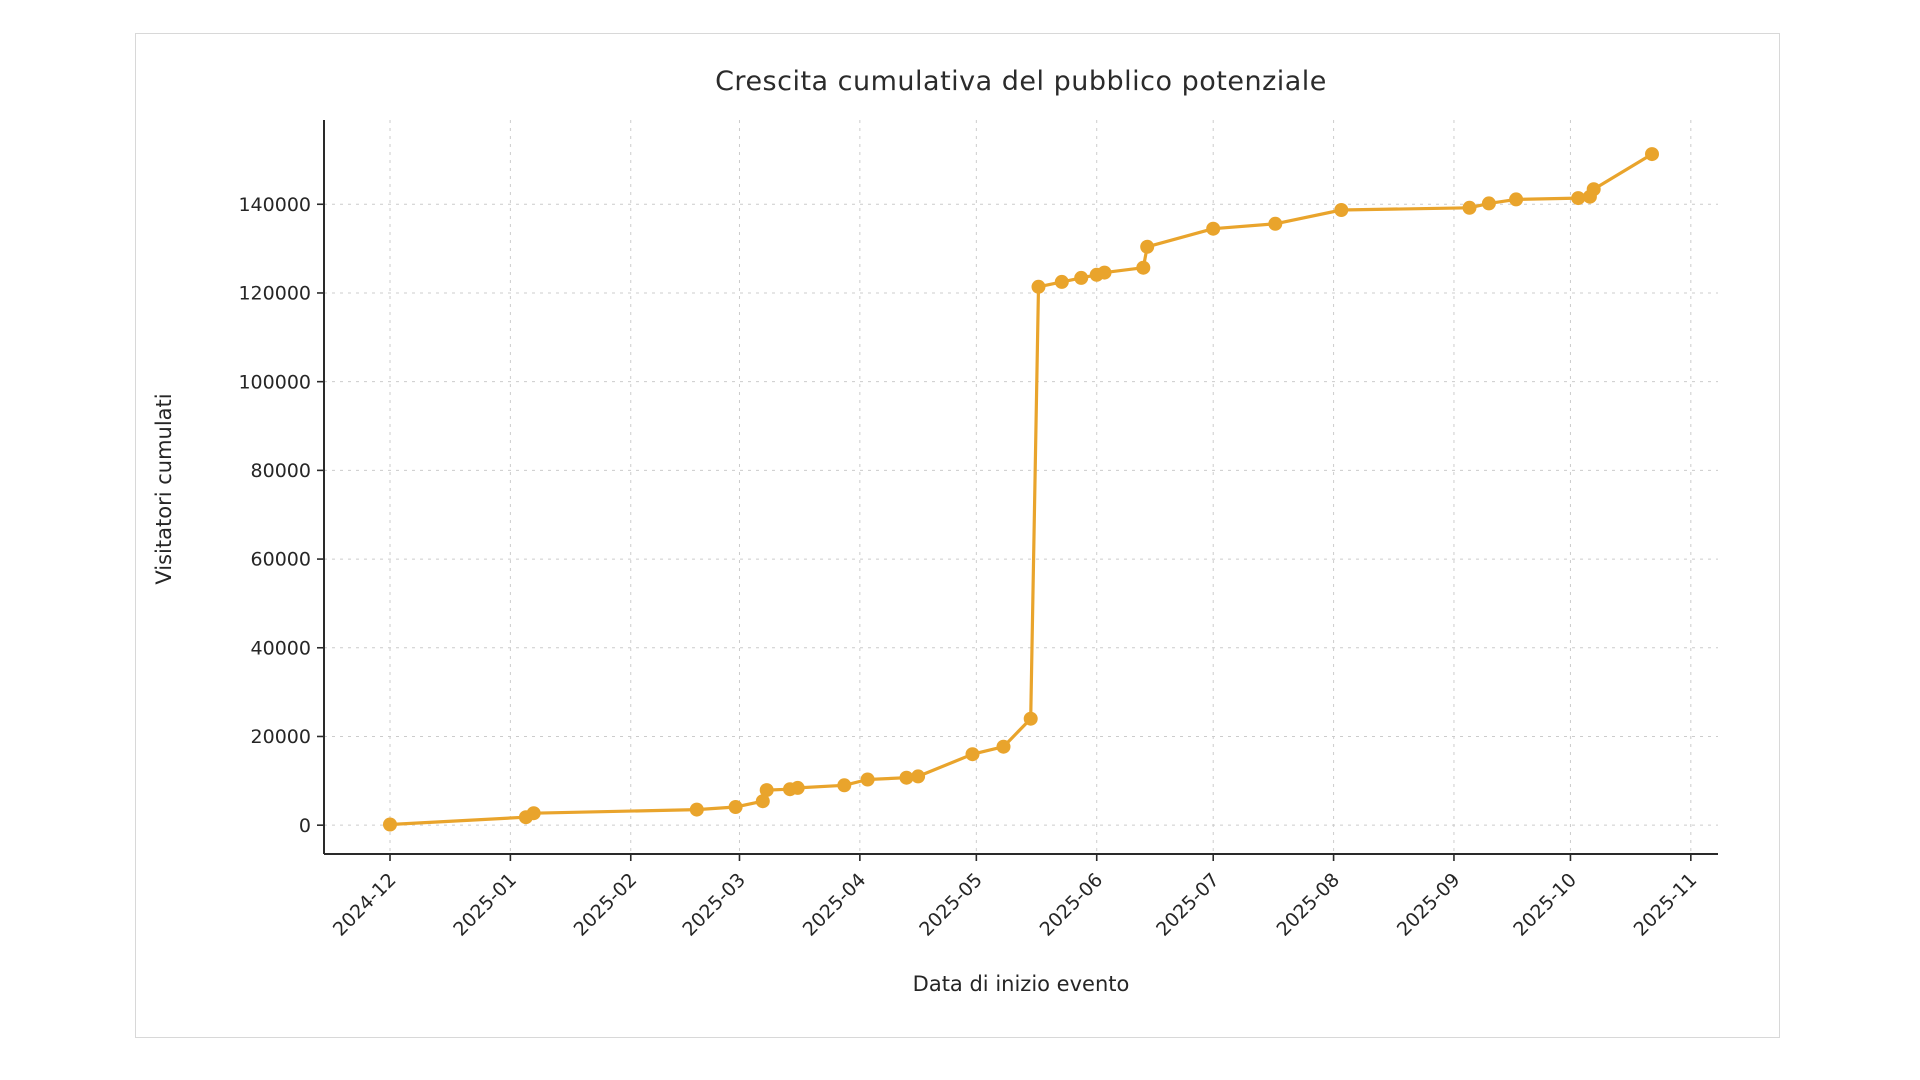 The width and height of the screenshot is (1920, 1080). Describe the element at coordinates (1308, 905) in the screenshot. I see `x-tick-label: 2025-08` at that location.